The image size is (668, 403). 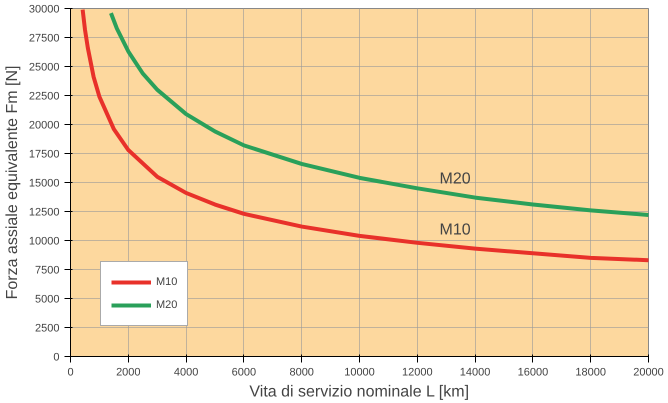 I want to click on y-tick-label: 17500, so click(x=44, y=154).